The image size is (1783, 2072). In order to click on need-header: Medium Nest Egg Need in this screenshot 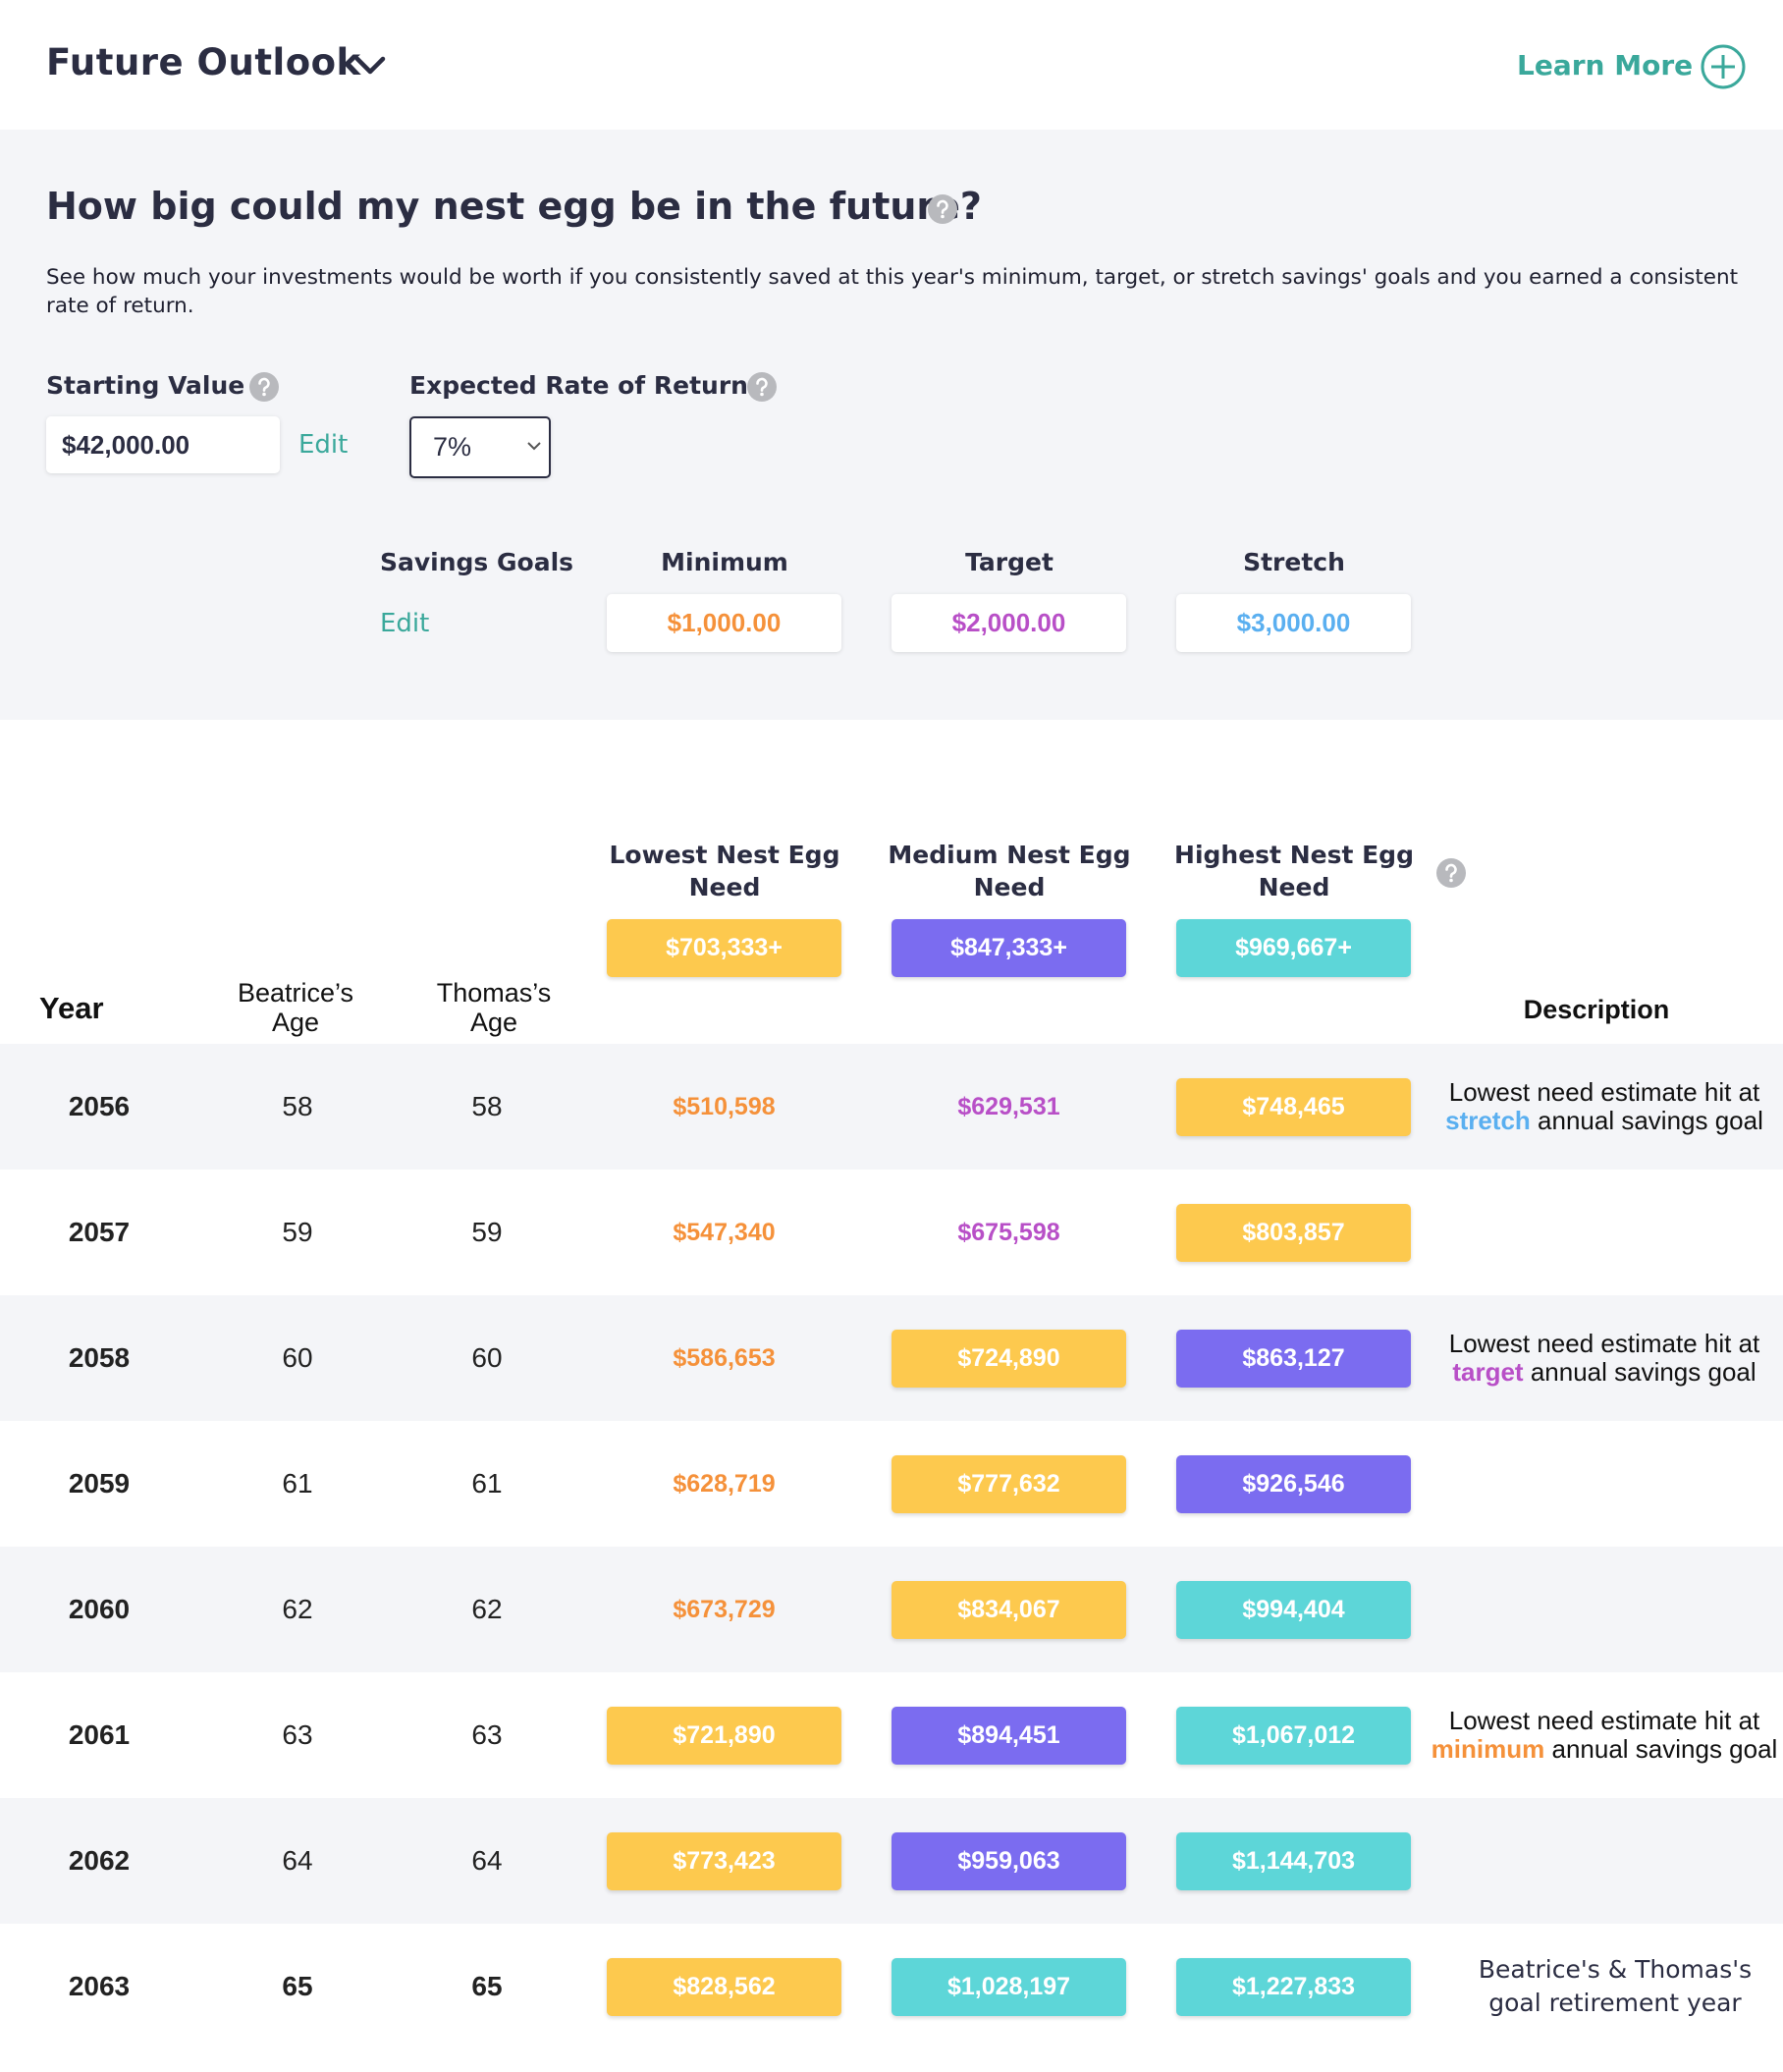, I will do `click(1009, 871)`.